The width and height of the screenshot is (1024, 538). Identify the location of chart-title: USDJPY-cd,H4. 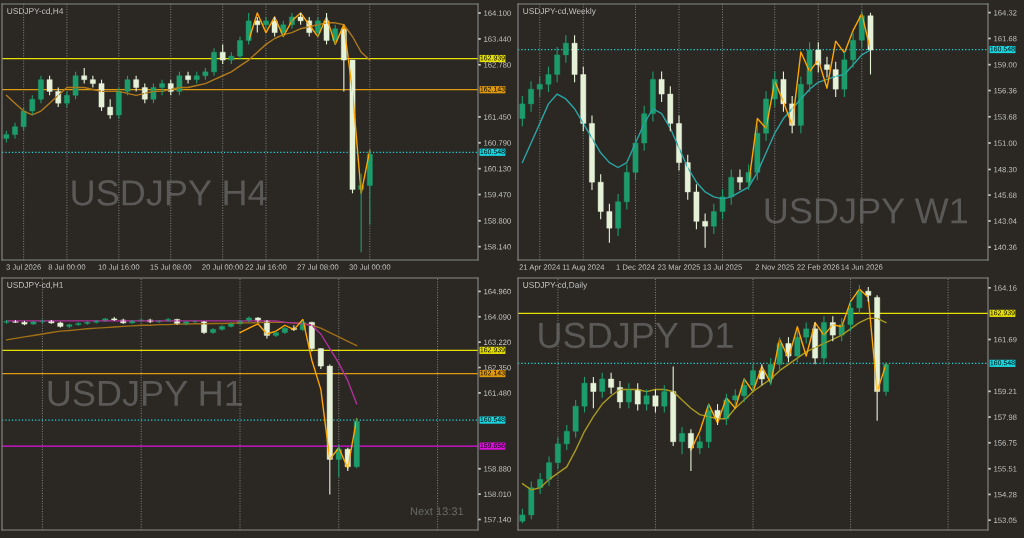
(35, 11).